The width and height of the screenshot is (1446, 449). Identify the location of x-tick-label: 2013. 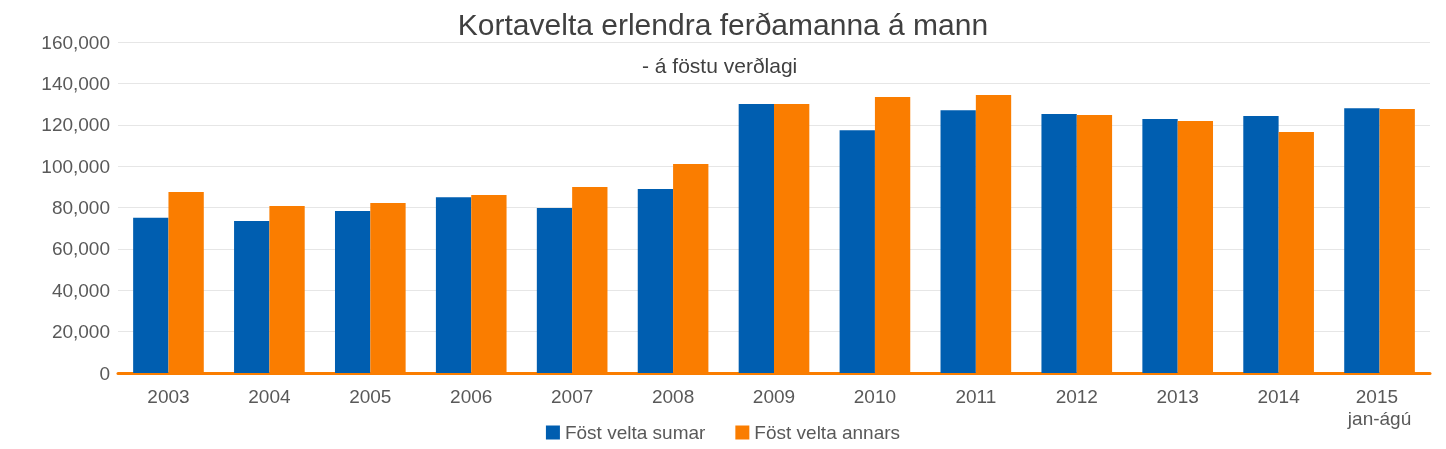
(1177, 396).